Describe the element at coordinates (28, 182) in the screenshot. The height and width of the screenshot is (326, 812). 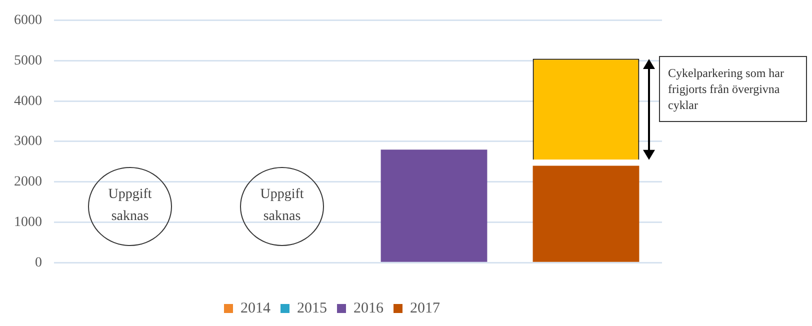
I see `y-tick-label: 2000` at that location.